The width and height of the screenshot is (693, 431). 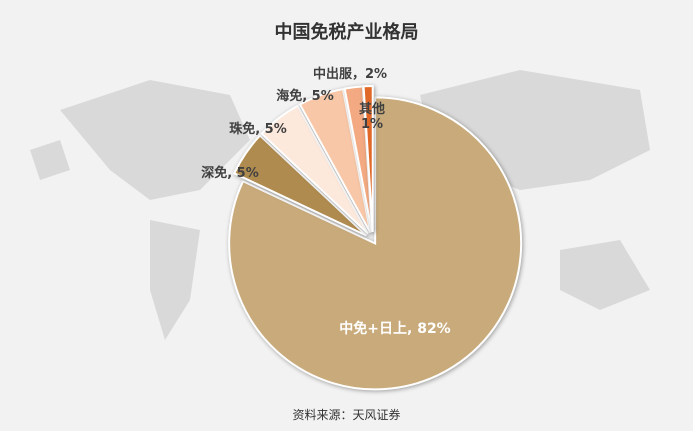 What do you see at coordinates (395, 329) in the screenshot?
I see `data-label: 中免+日上, 82%` at bounding box center [395, 329].